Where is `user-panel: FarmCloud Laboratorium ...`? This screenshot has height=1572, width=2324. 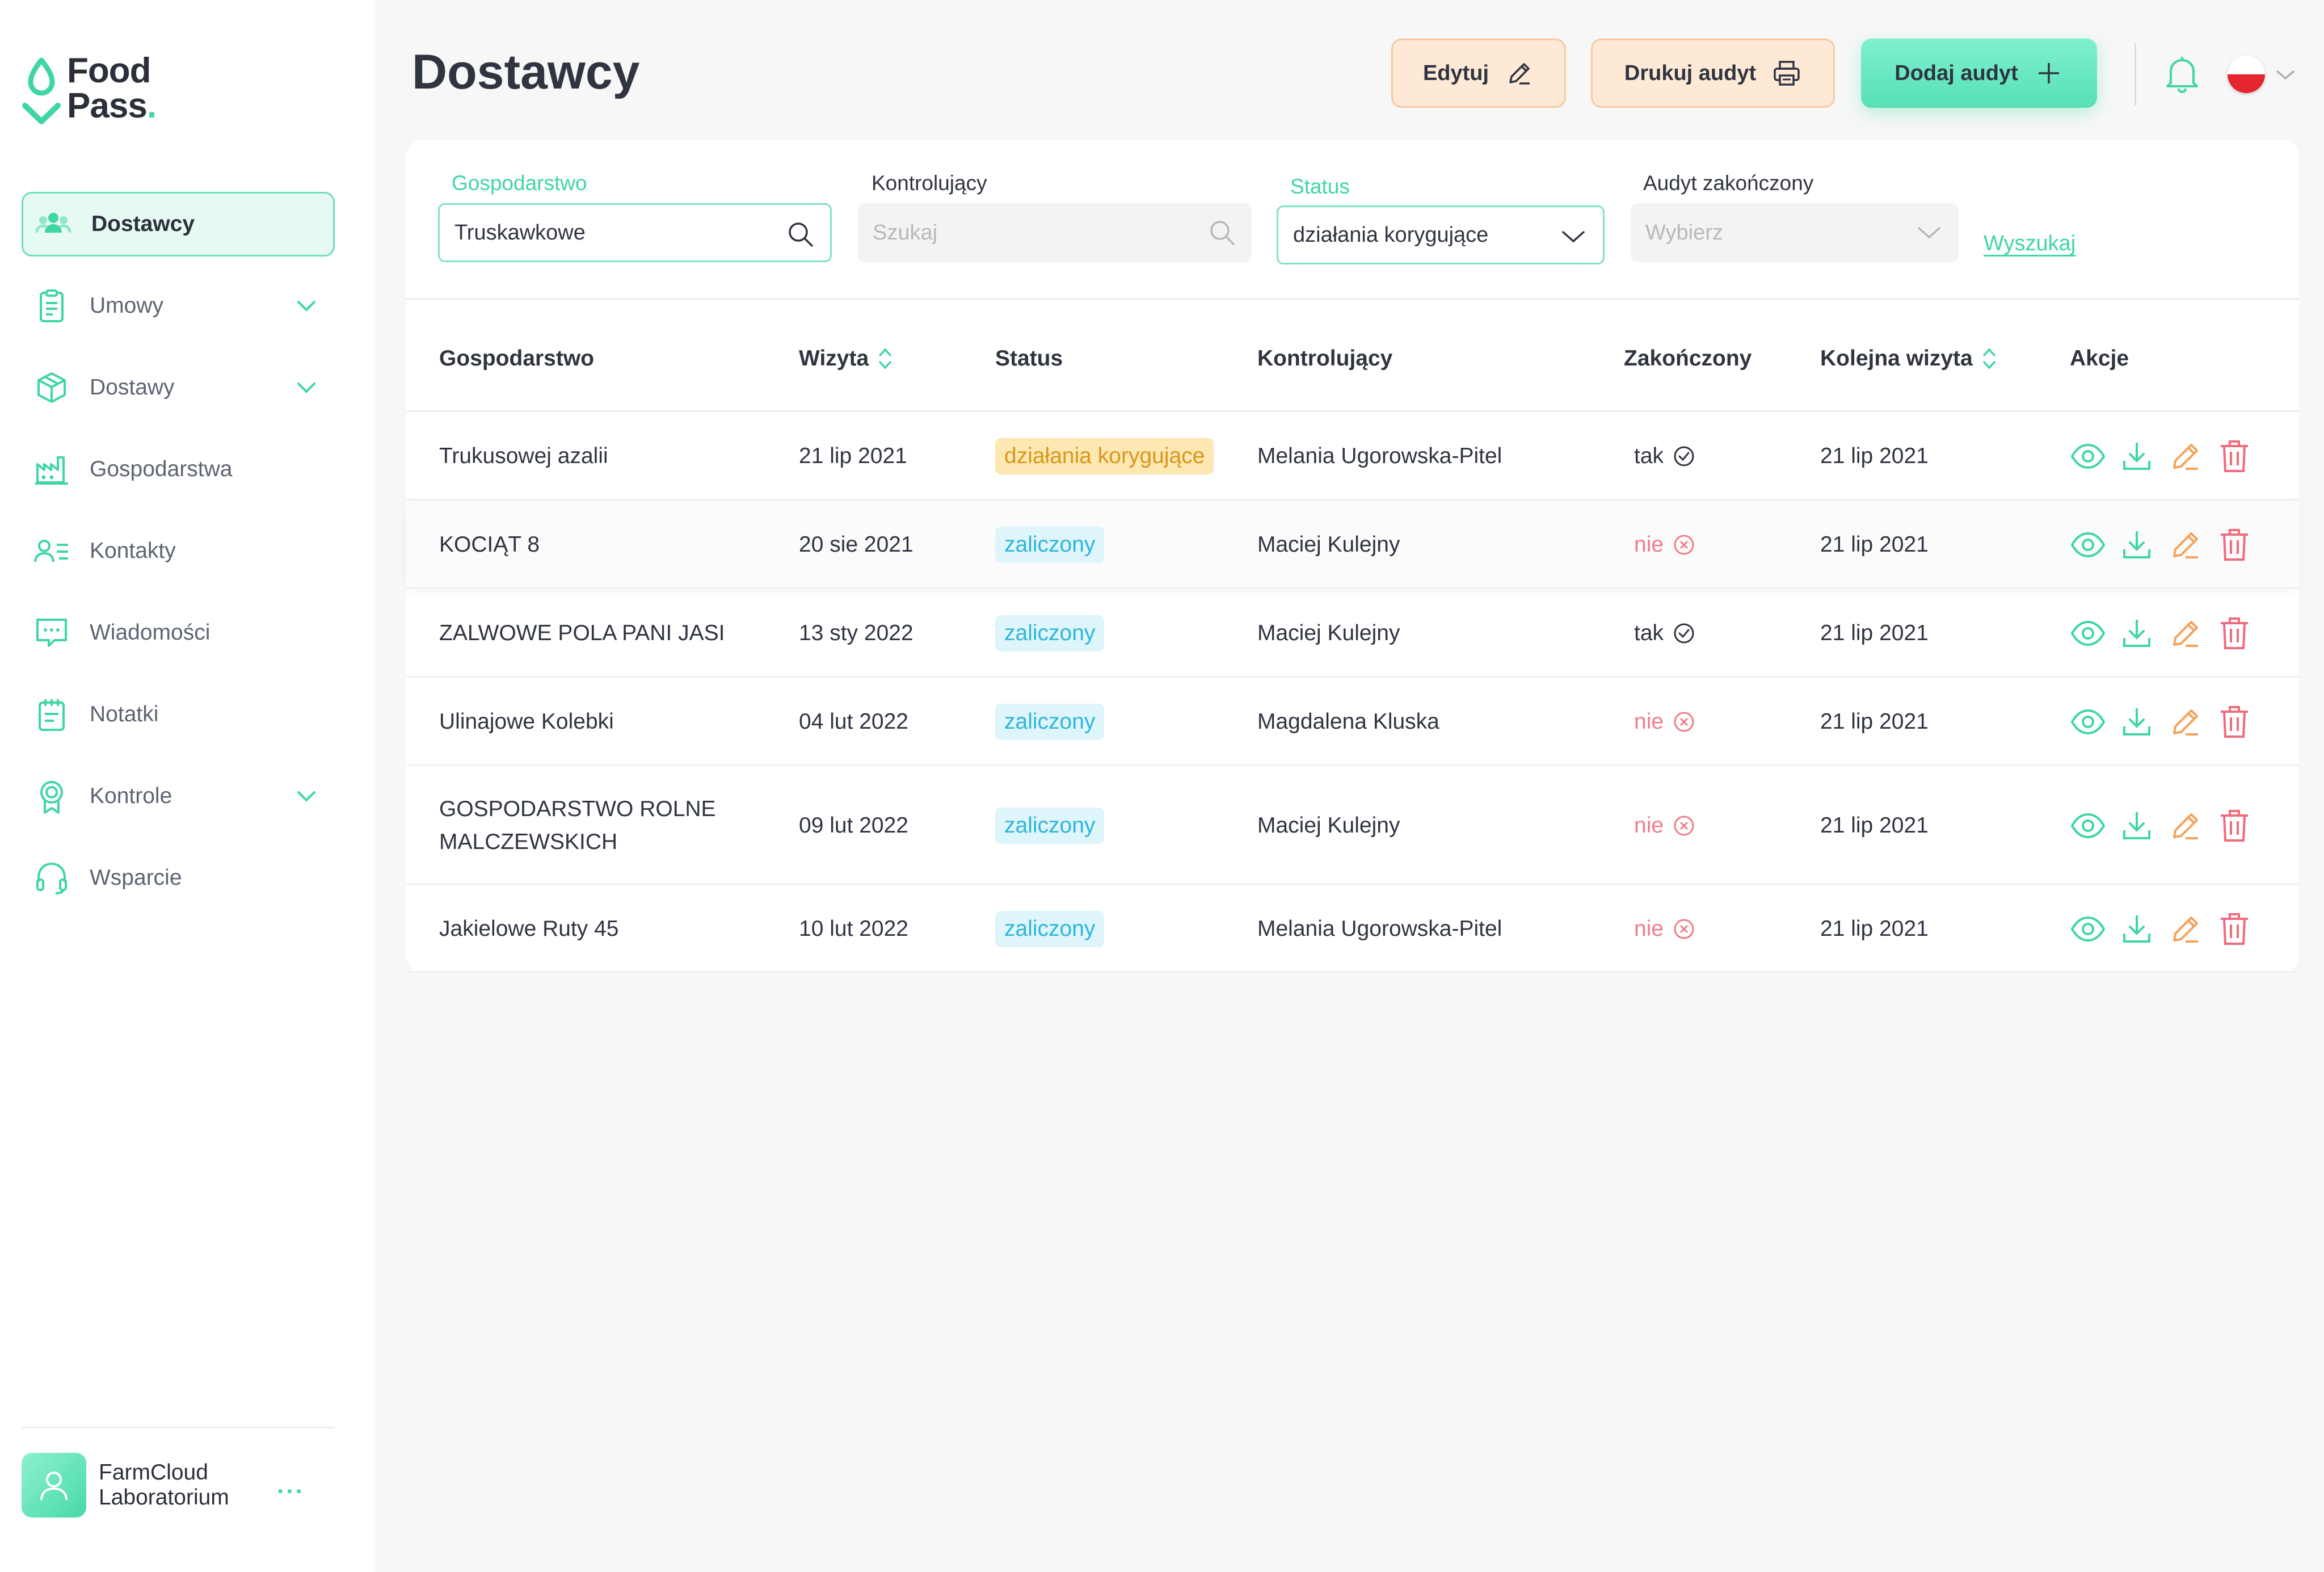
user-panel: FarmCloud Laboratorium ... is located at coordinates (178, 1485).